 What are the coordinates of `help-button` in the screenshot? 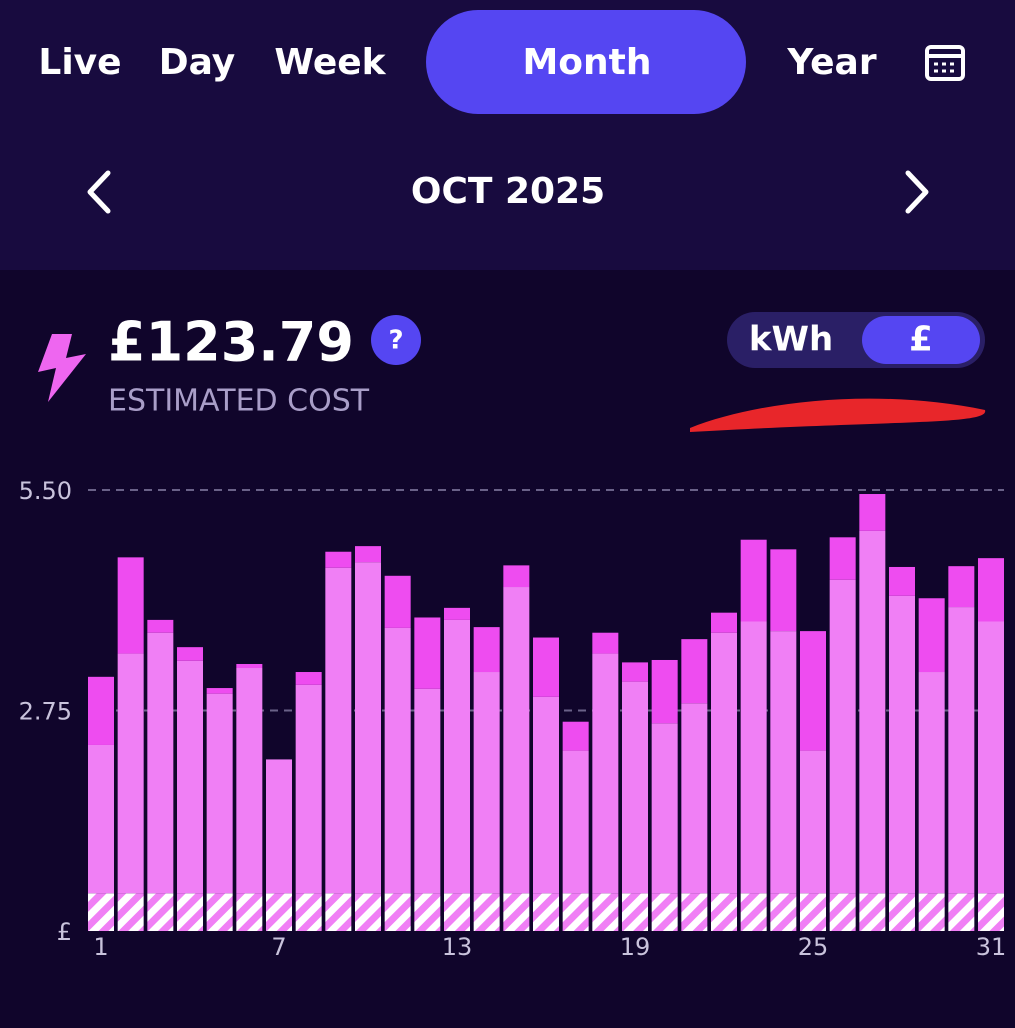 It's located at (396, 340).